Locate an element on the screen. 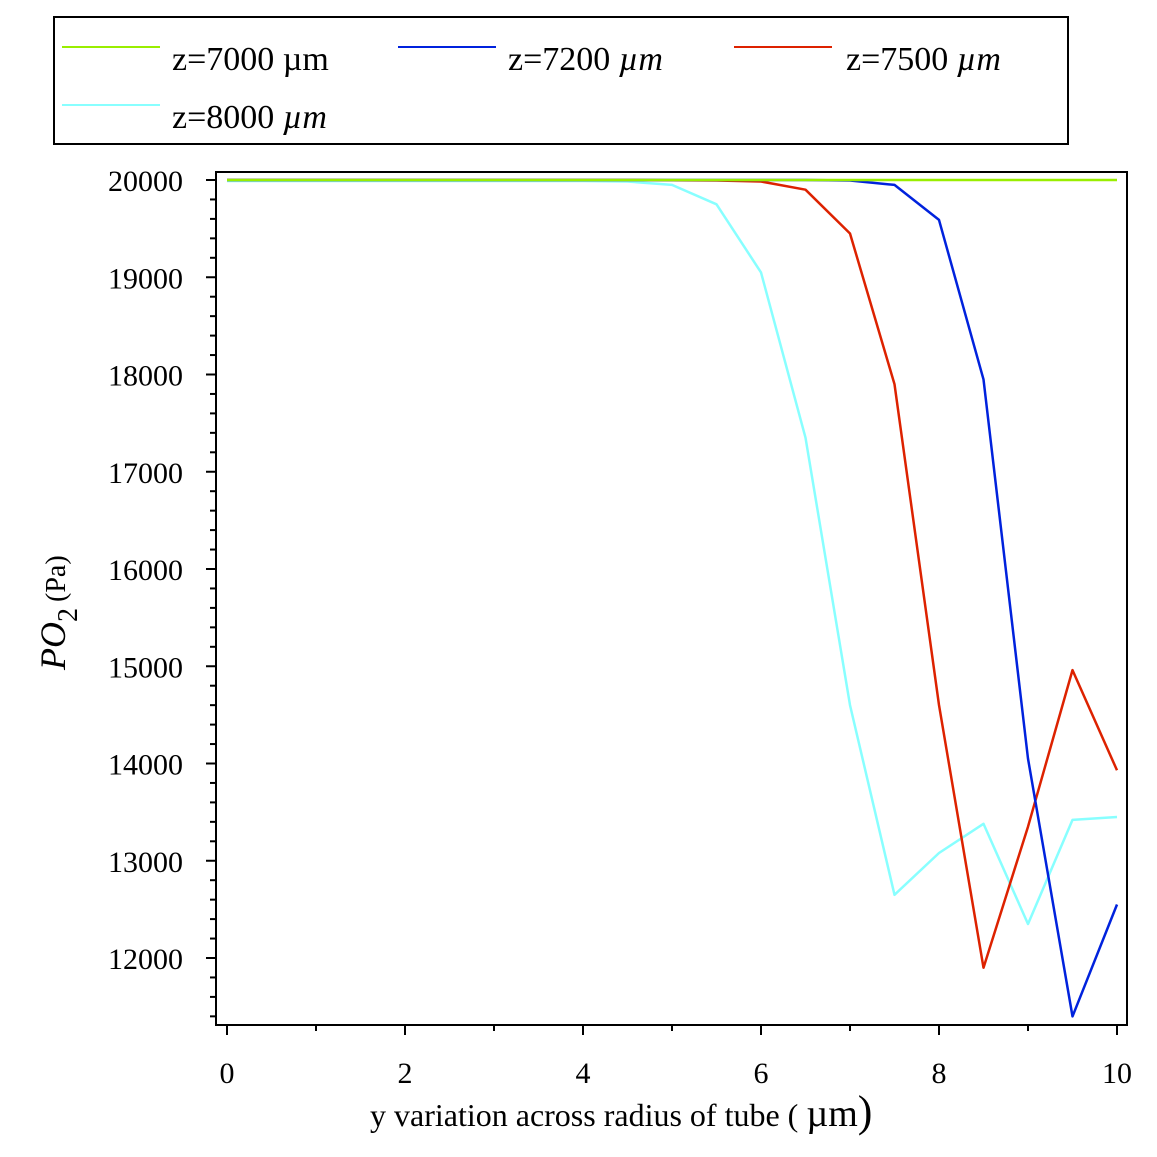 Image resolution: width=1157 pixels, height=1157 pixels. y-tick-label: 20000 is located at coordinates (145, 181).